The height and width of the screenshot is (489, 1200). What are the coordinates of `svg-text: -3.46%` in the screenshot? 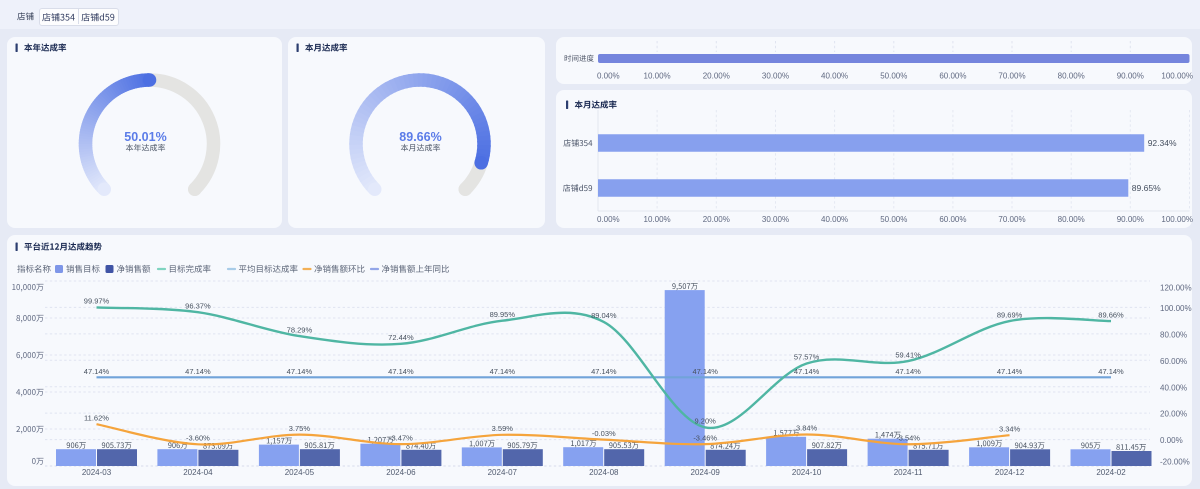 It's located at (705, 437).